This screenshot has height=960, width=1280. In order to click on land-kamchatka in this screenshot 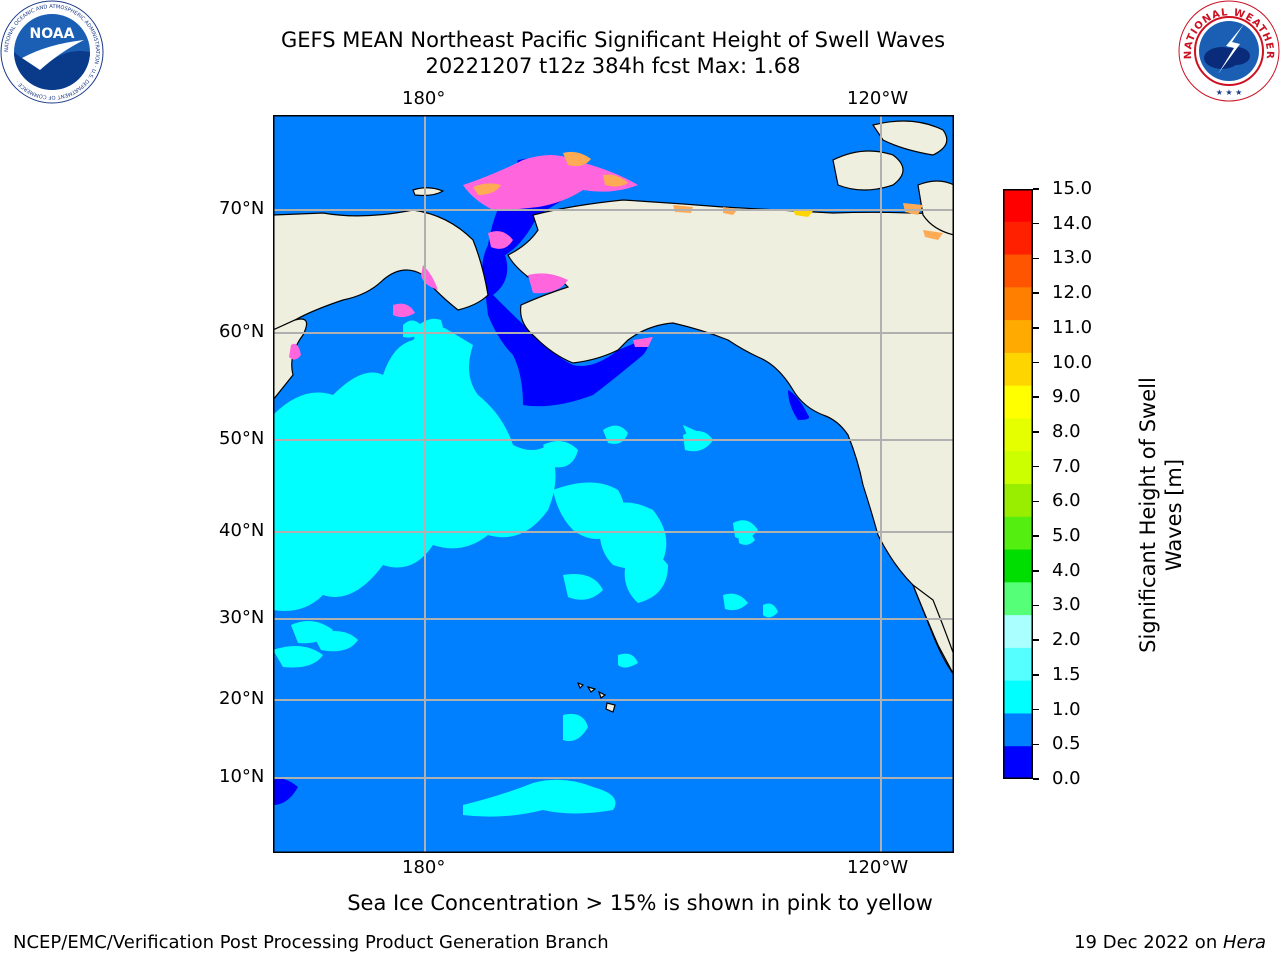, I will do `click(290, 359)`.